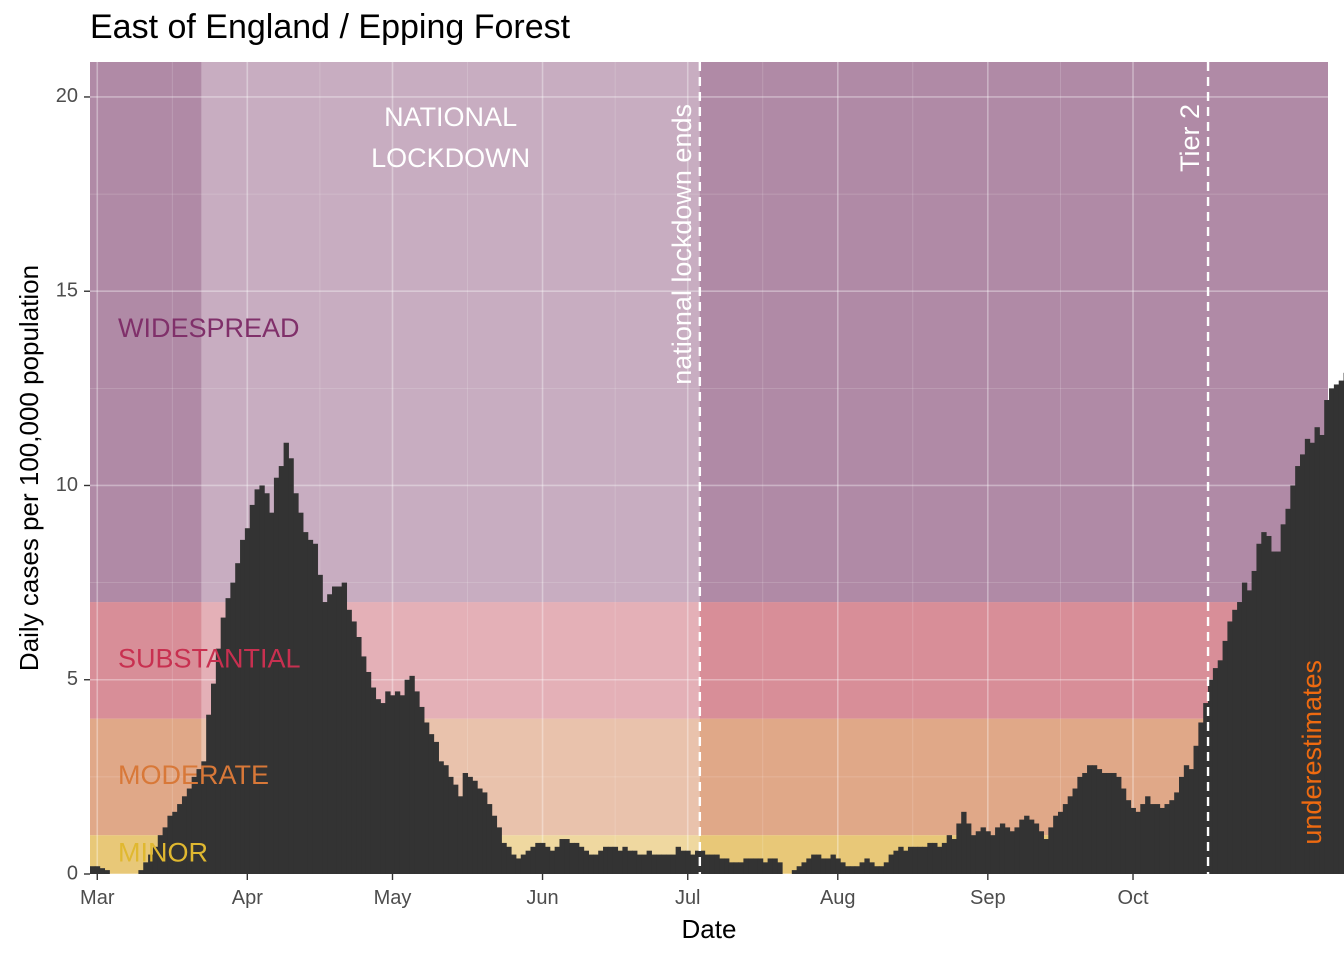  What do you see at coordinates (67, 96) in the screenshot?
I see `y-tick-label: 20` at bounding box center [67, 96].